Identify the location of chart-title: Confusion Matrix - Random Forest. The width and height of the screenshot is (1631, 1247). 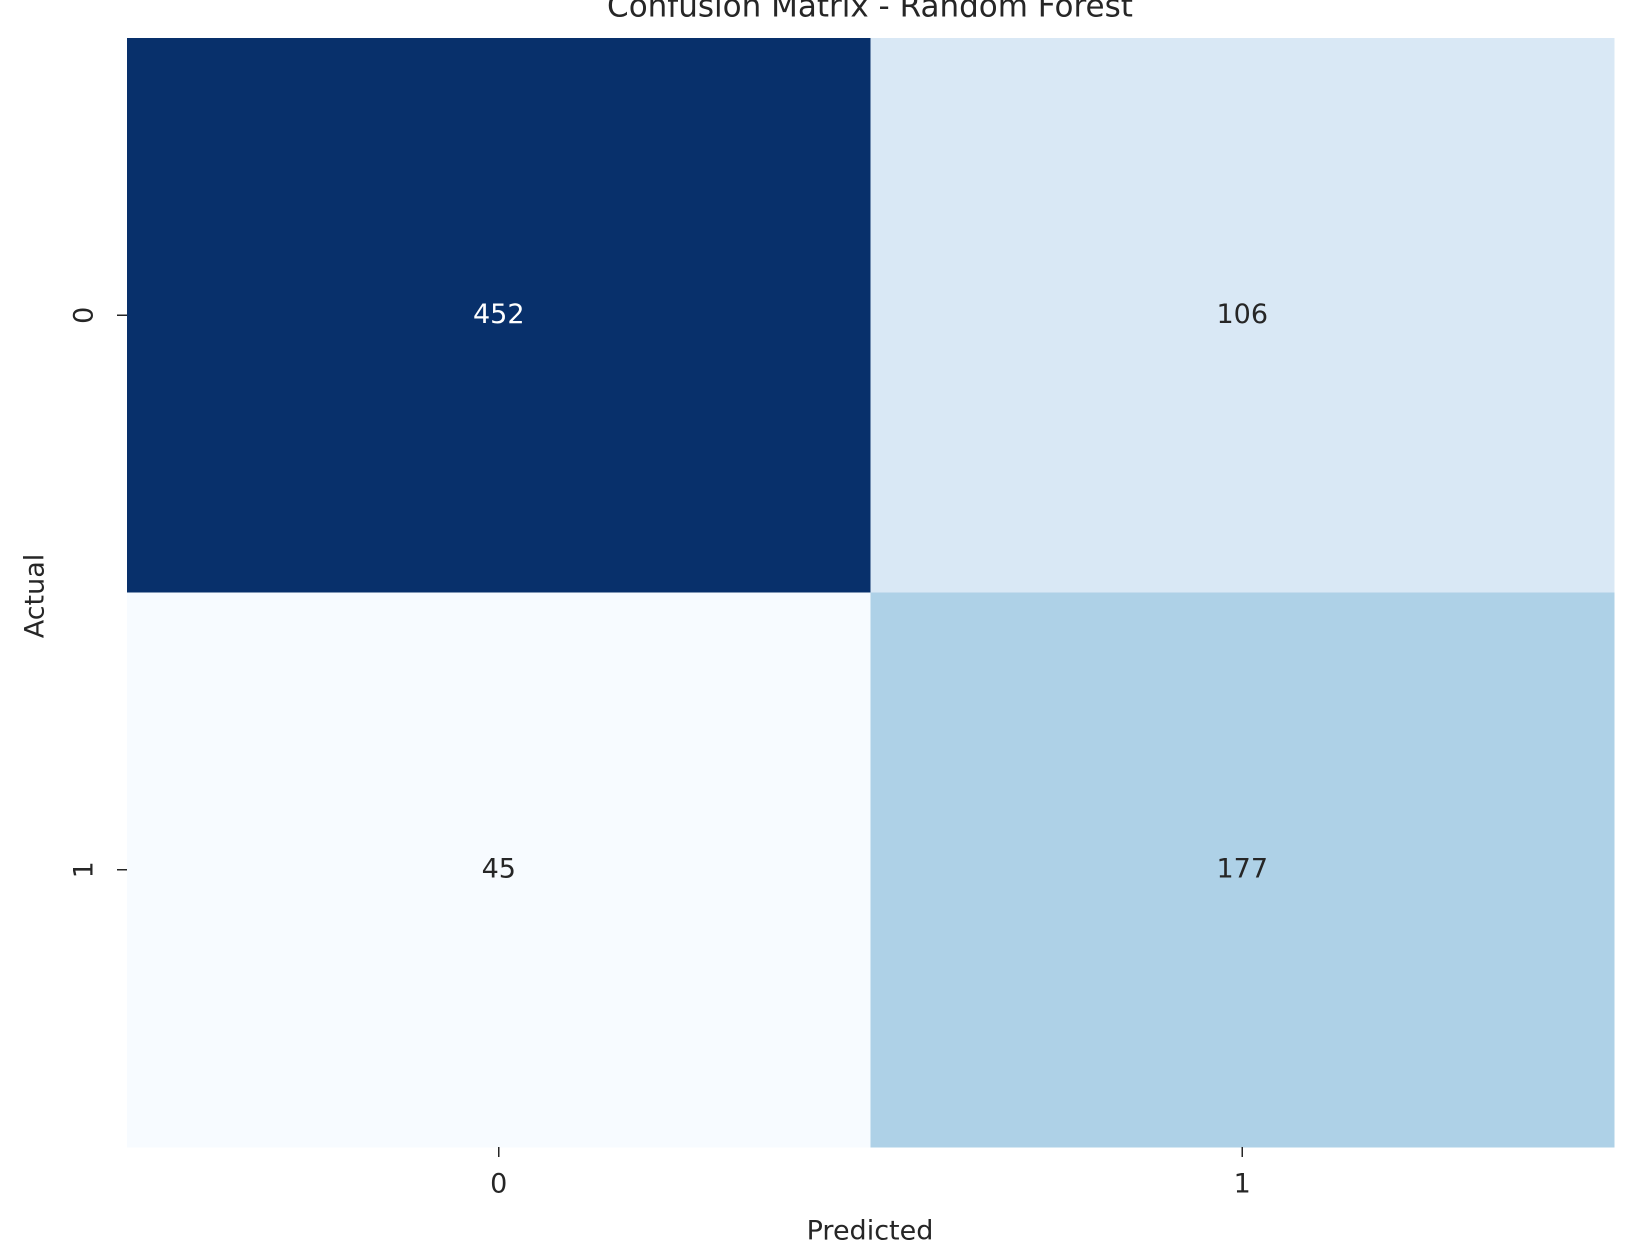
(870, 12).